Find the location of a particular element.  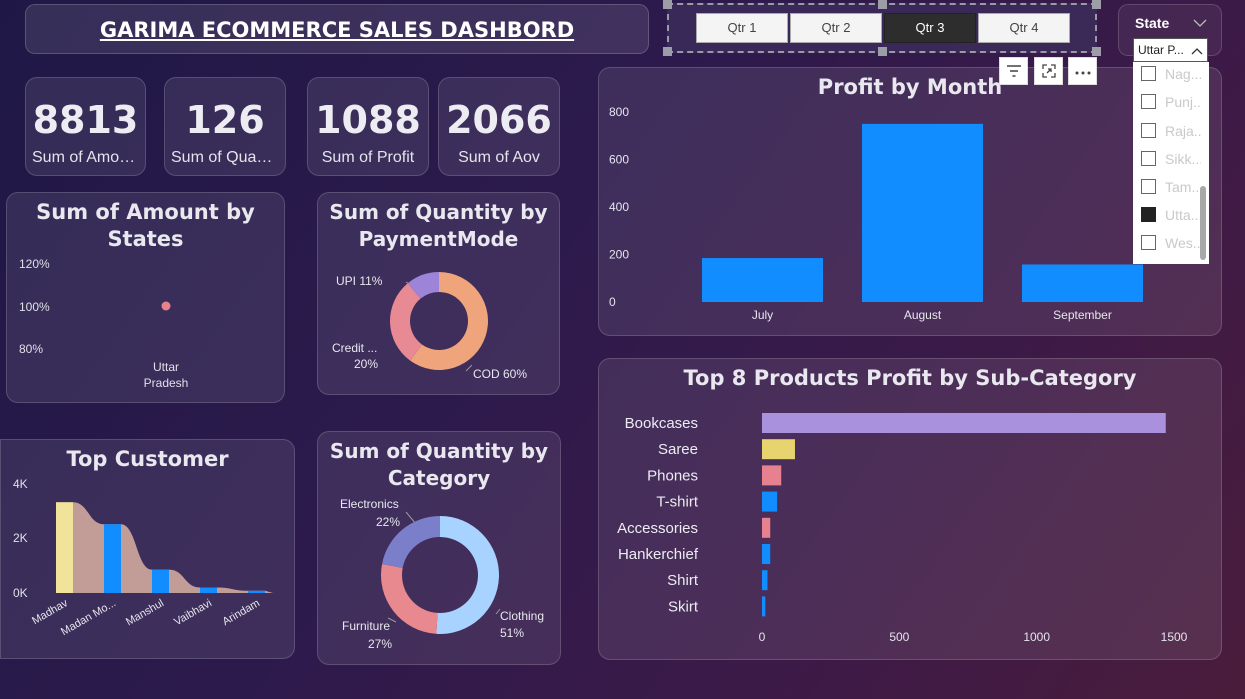

kpi-card-aov: 2066 Sum of Aov is located at coordinates (499, 126).